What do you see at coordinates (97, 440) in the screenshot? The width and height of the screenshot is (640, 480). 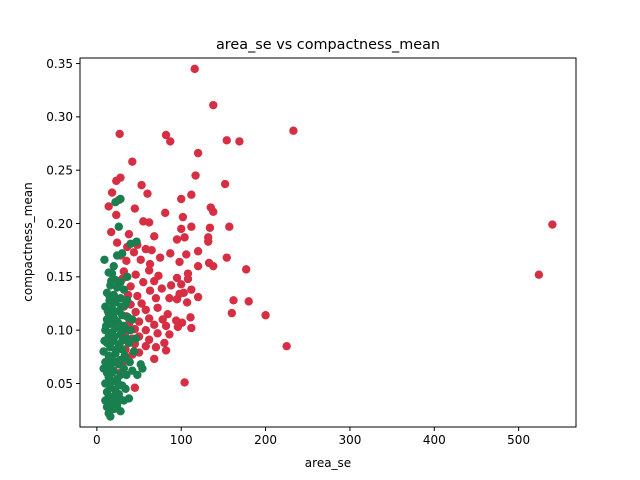 I see `x-tick-label: 0` at bounding box center [97, 440].